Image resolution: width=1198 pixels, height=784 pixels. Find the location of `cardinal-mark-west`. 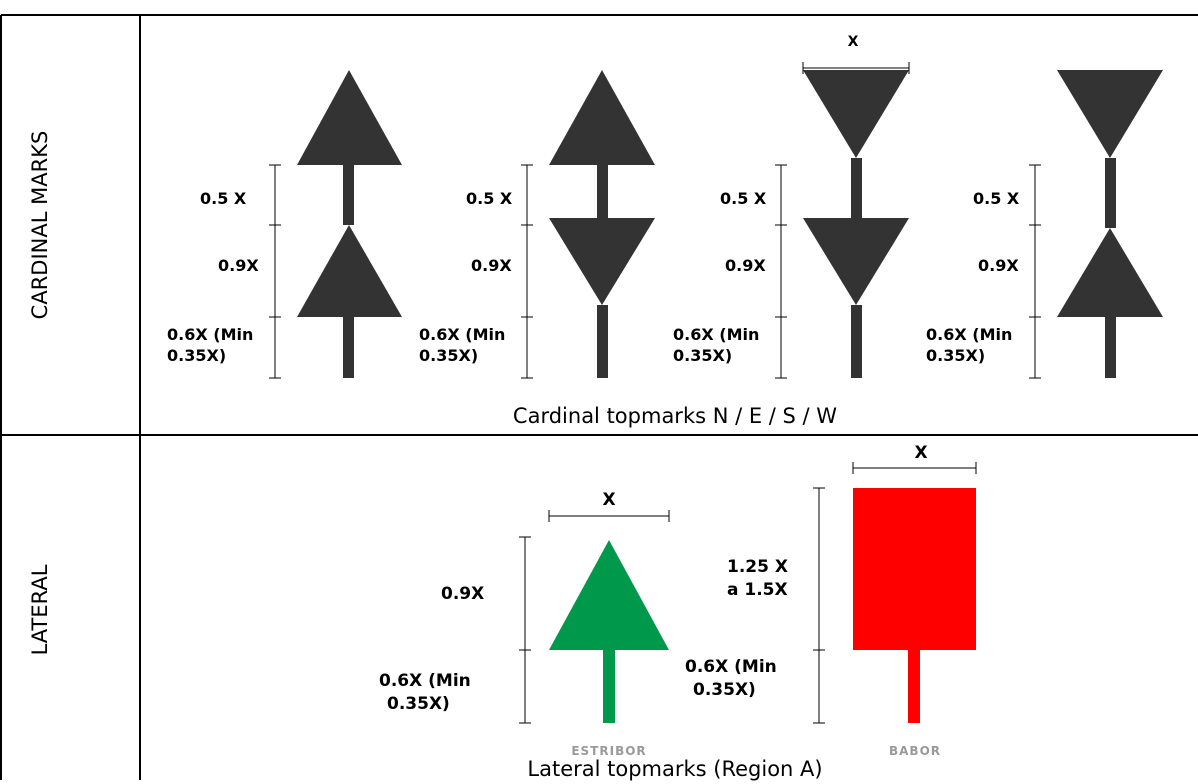

cardinal-mark-west is located at coordinates (1110, 224).